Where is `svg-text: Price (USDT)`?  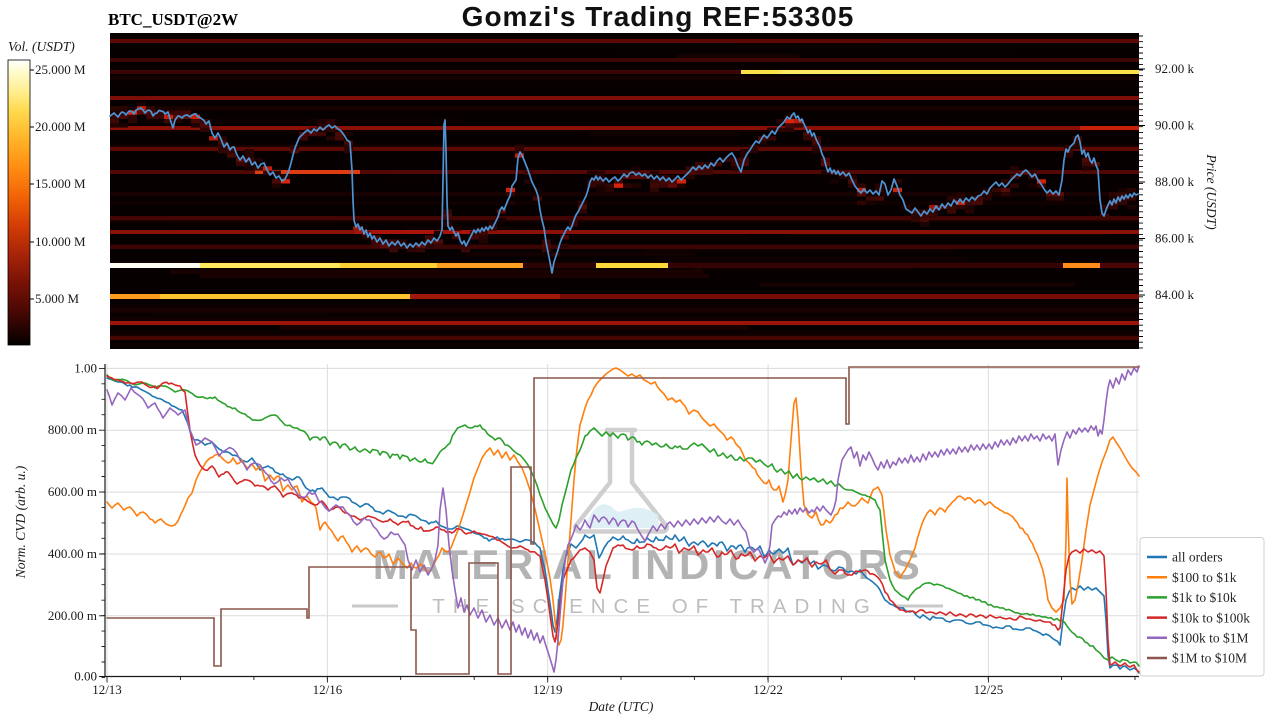
svg-text: Price (USDT) is located at coordinates (1211, 191).